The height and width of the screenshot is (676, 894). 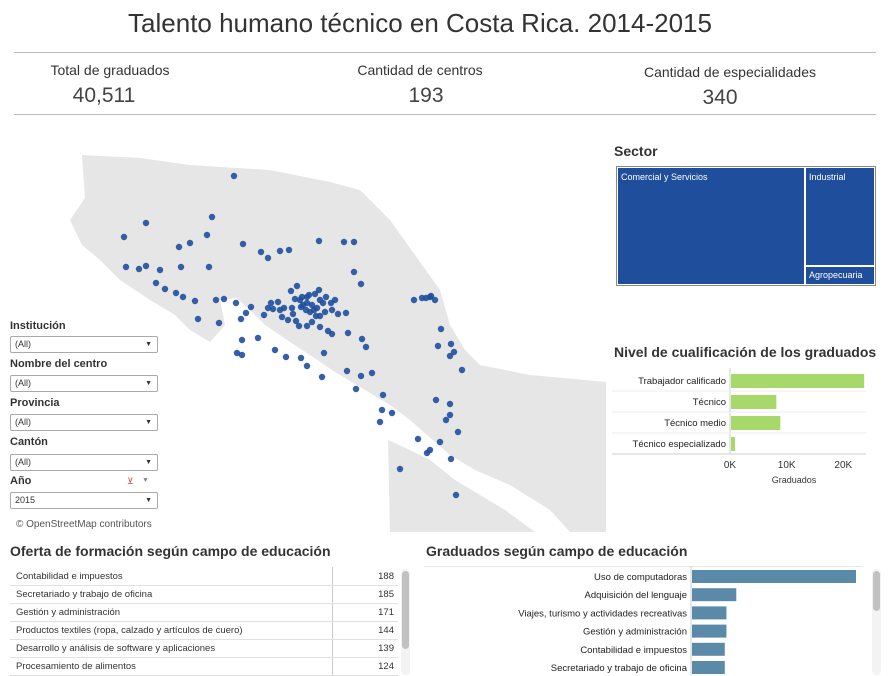 What do you see at coordinates (204, 576) in the screenshot?
I see `table-row: Contabilidad e impuestos 188` at bounding box center [204, 576].